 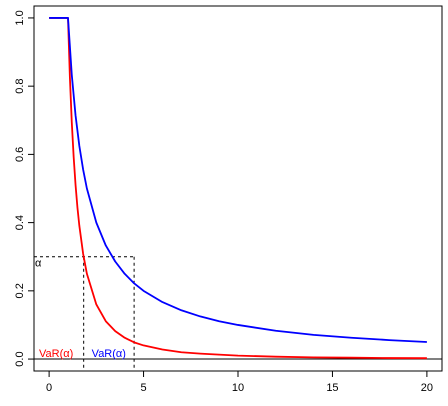 What do you see at coordinates (56, 354) in the screenshot?
I see `var-red-label: VaR(α)` at bounding box center [56, 354].